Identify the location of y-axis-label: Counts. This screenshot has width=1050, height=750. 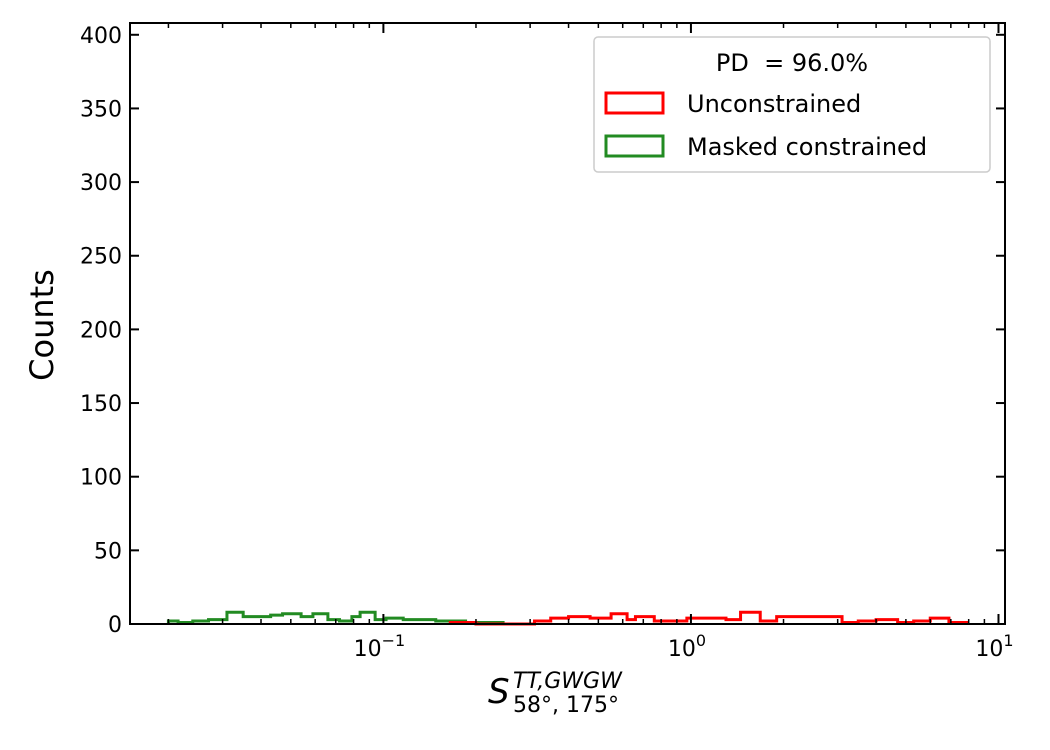
(42, 325).